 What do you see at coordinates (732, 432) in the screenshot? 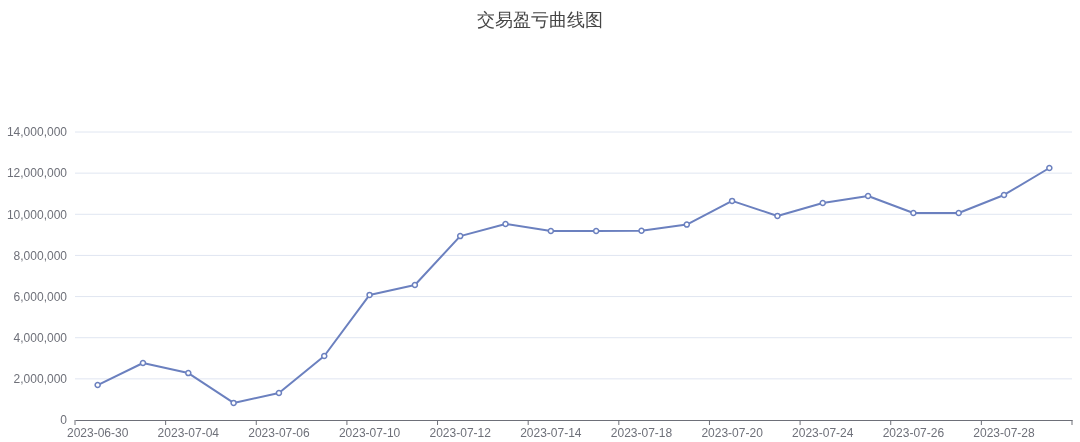
I see `x-tick-label: 2023-07-20` at bounding box center [732, 432].